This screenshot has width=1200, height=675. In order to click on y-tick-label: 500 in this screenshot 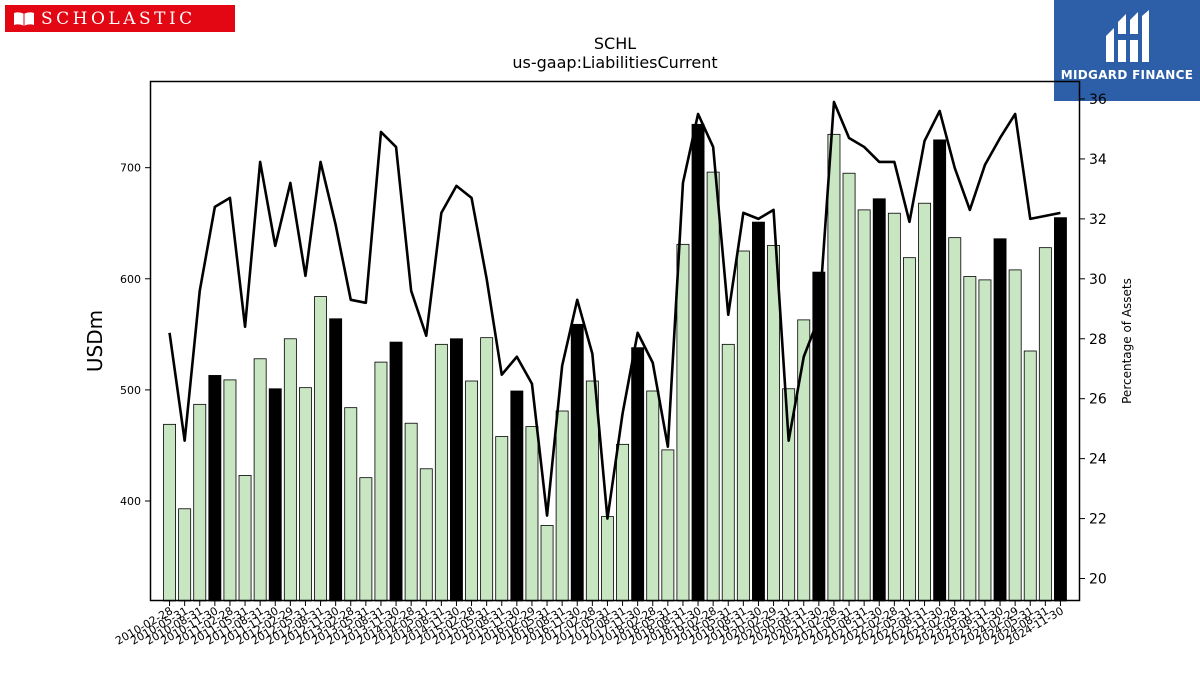, I will do `click(130, 390)`.